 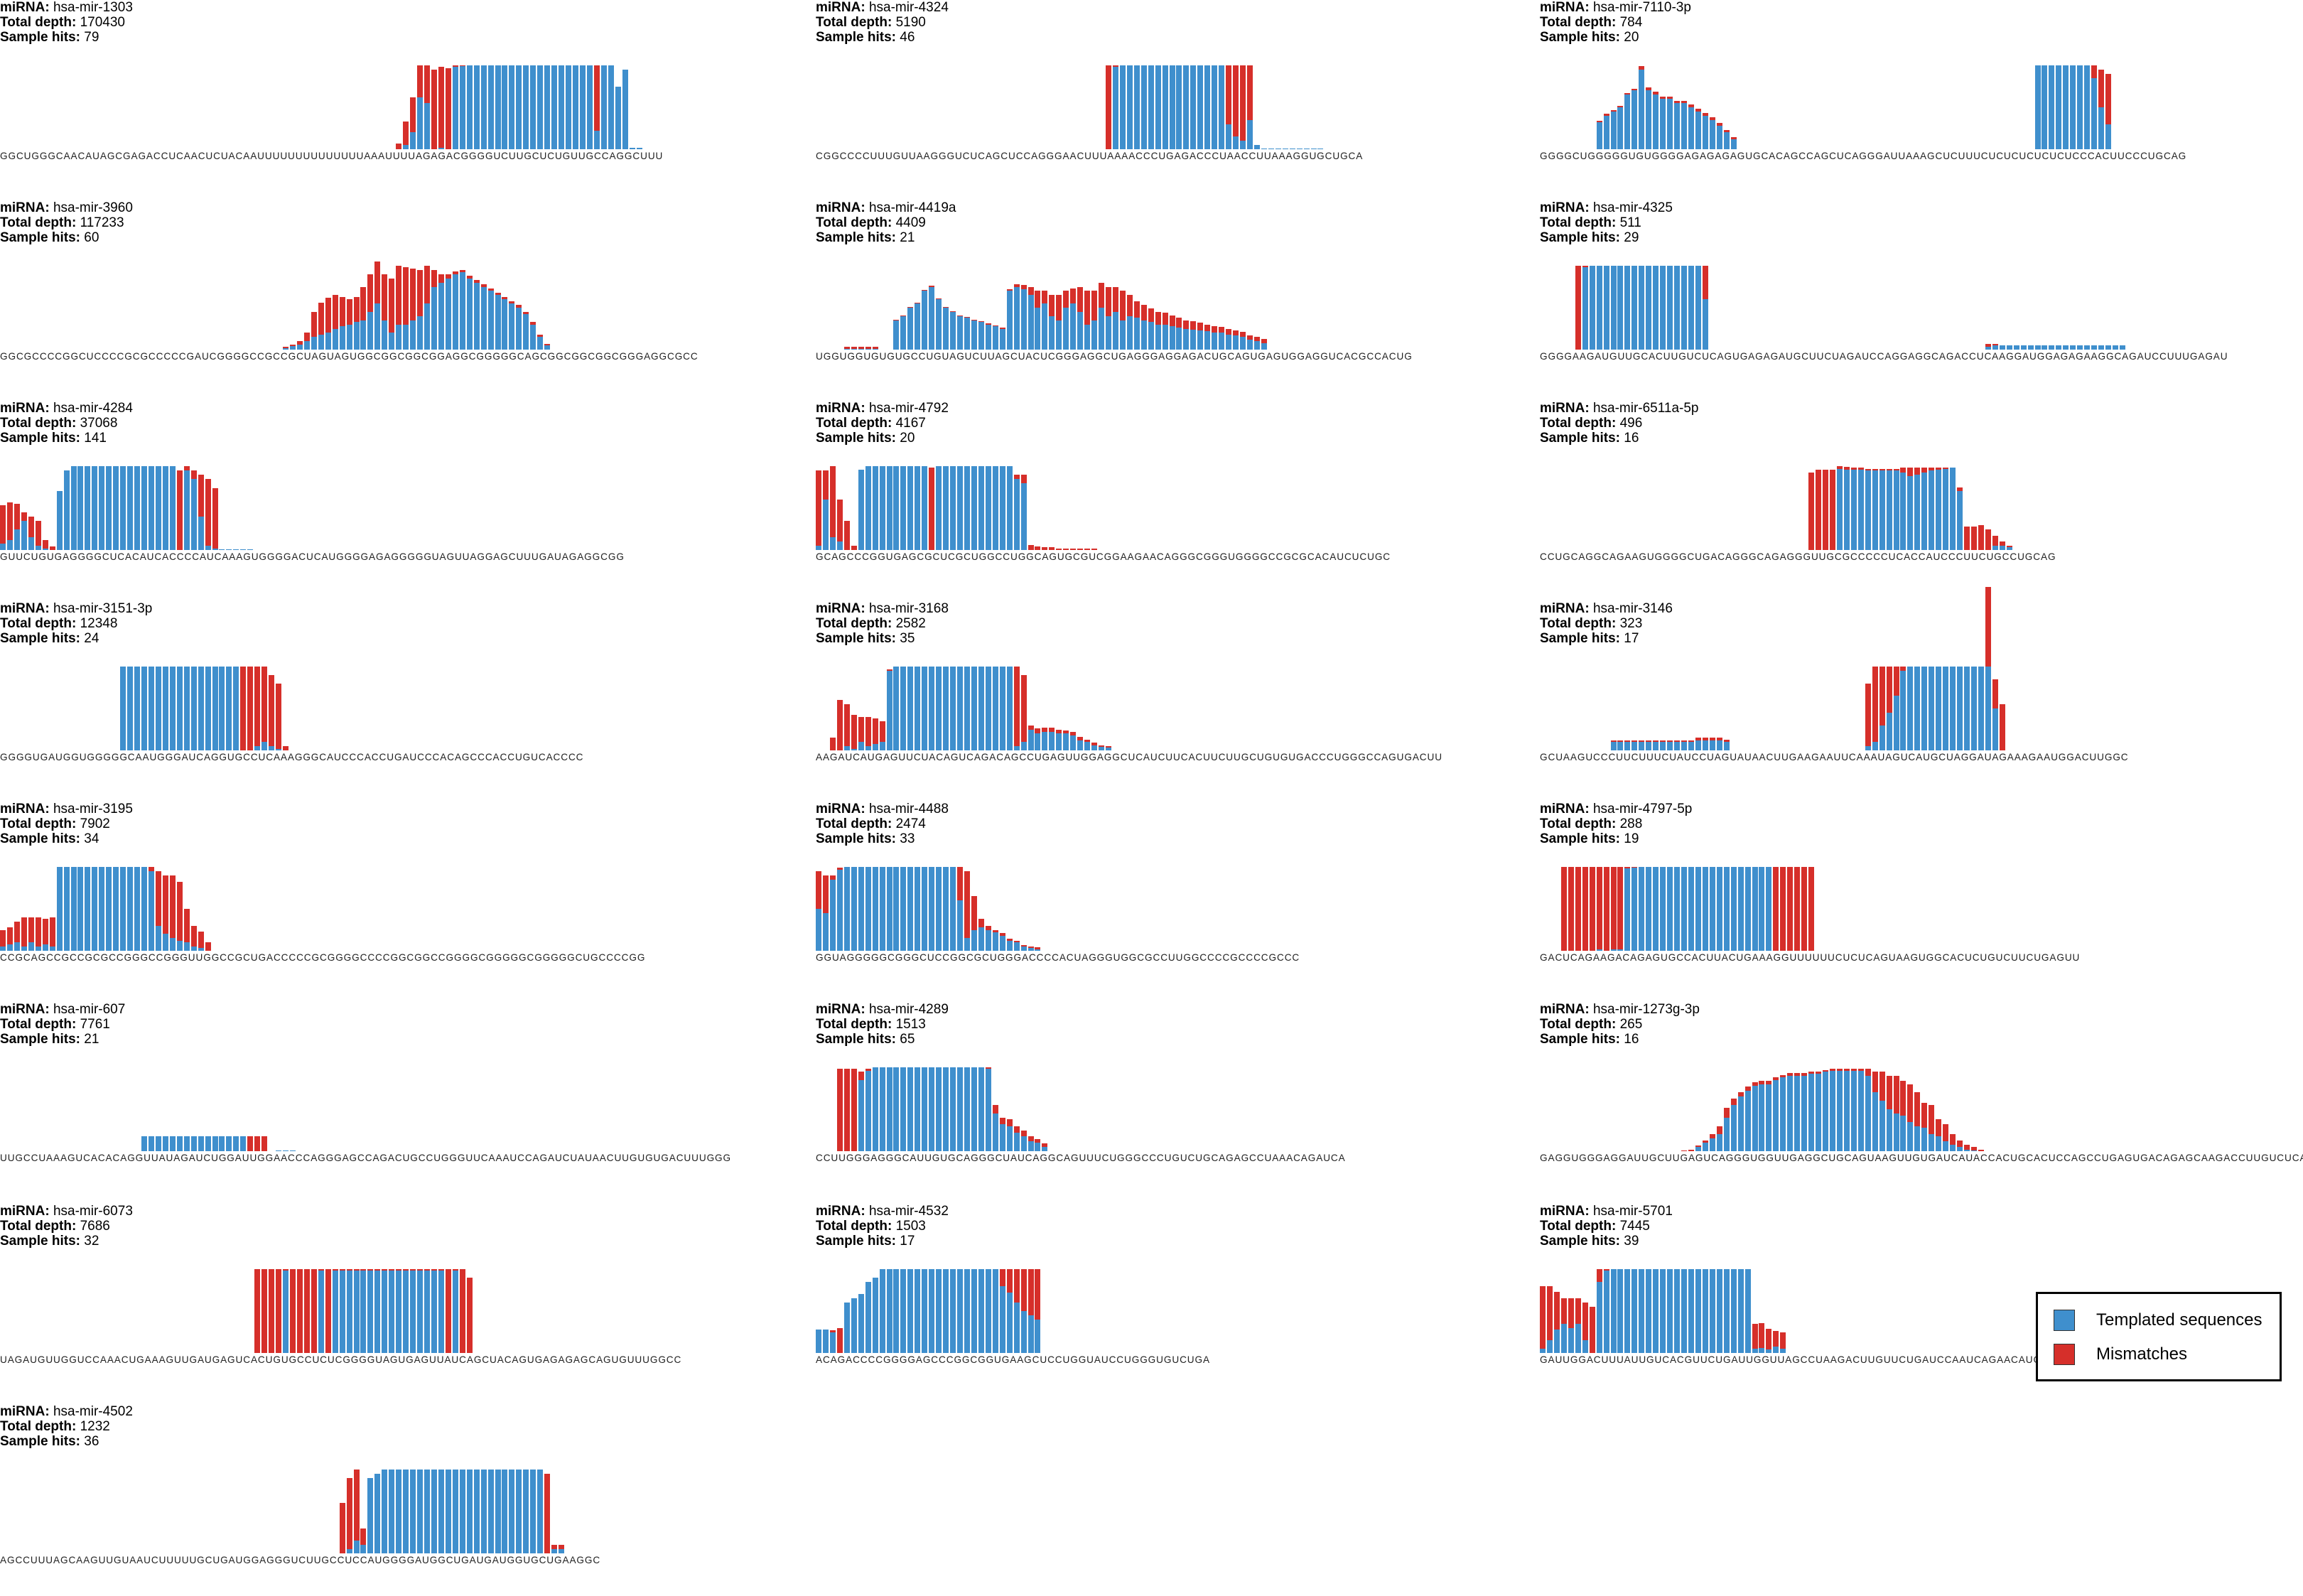 What do you see at coordinates (101, 609) in the screenshot?
I see `mirna-name-value: hsa-mir-3151-3p` at bounding box center [101, 609].